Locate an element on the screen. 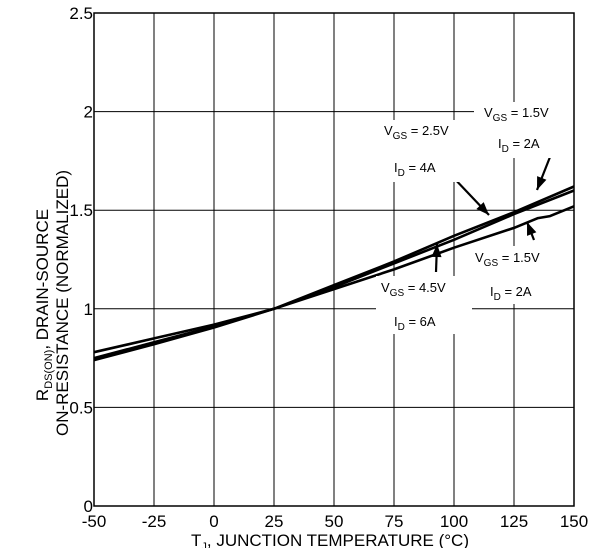 The image size is (598, 548). x-tick-label: -25 is located at coordinates (154, 521).